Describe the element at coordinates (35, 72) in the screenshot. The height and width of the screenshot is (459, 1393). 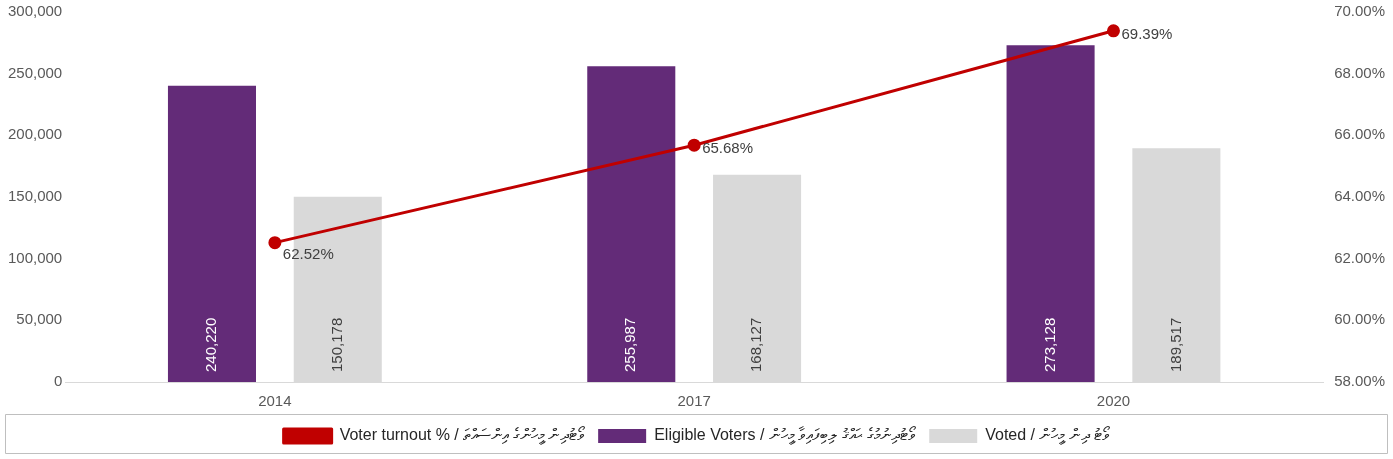
I see `y-tick-label: 250,000` at that location.